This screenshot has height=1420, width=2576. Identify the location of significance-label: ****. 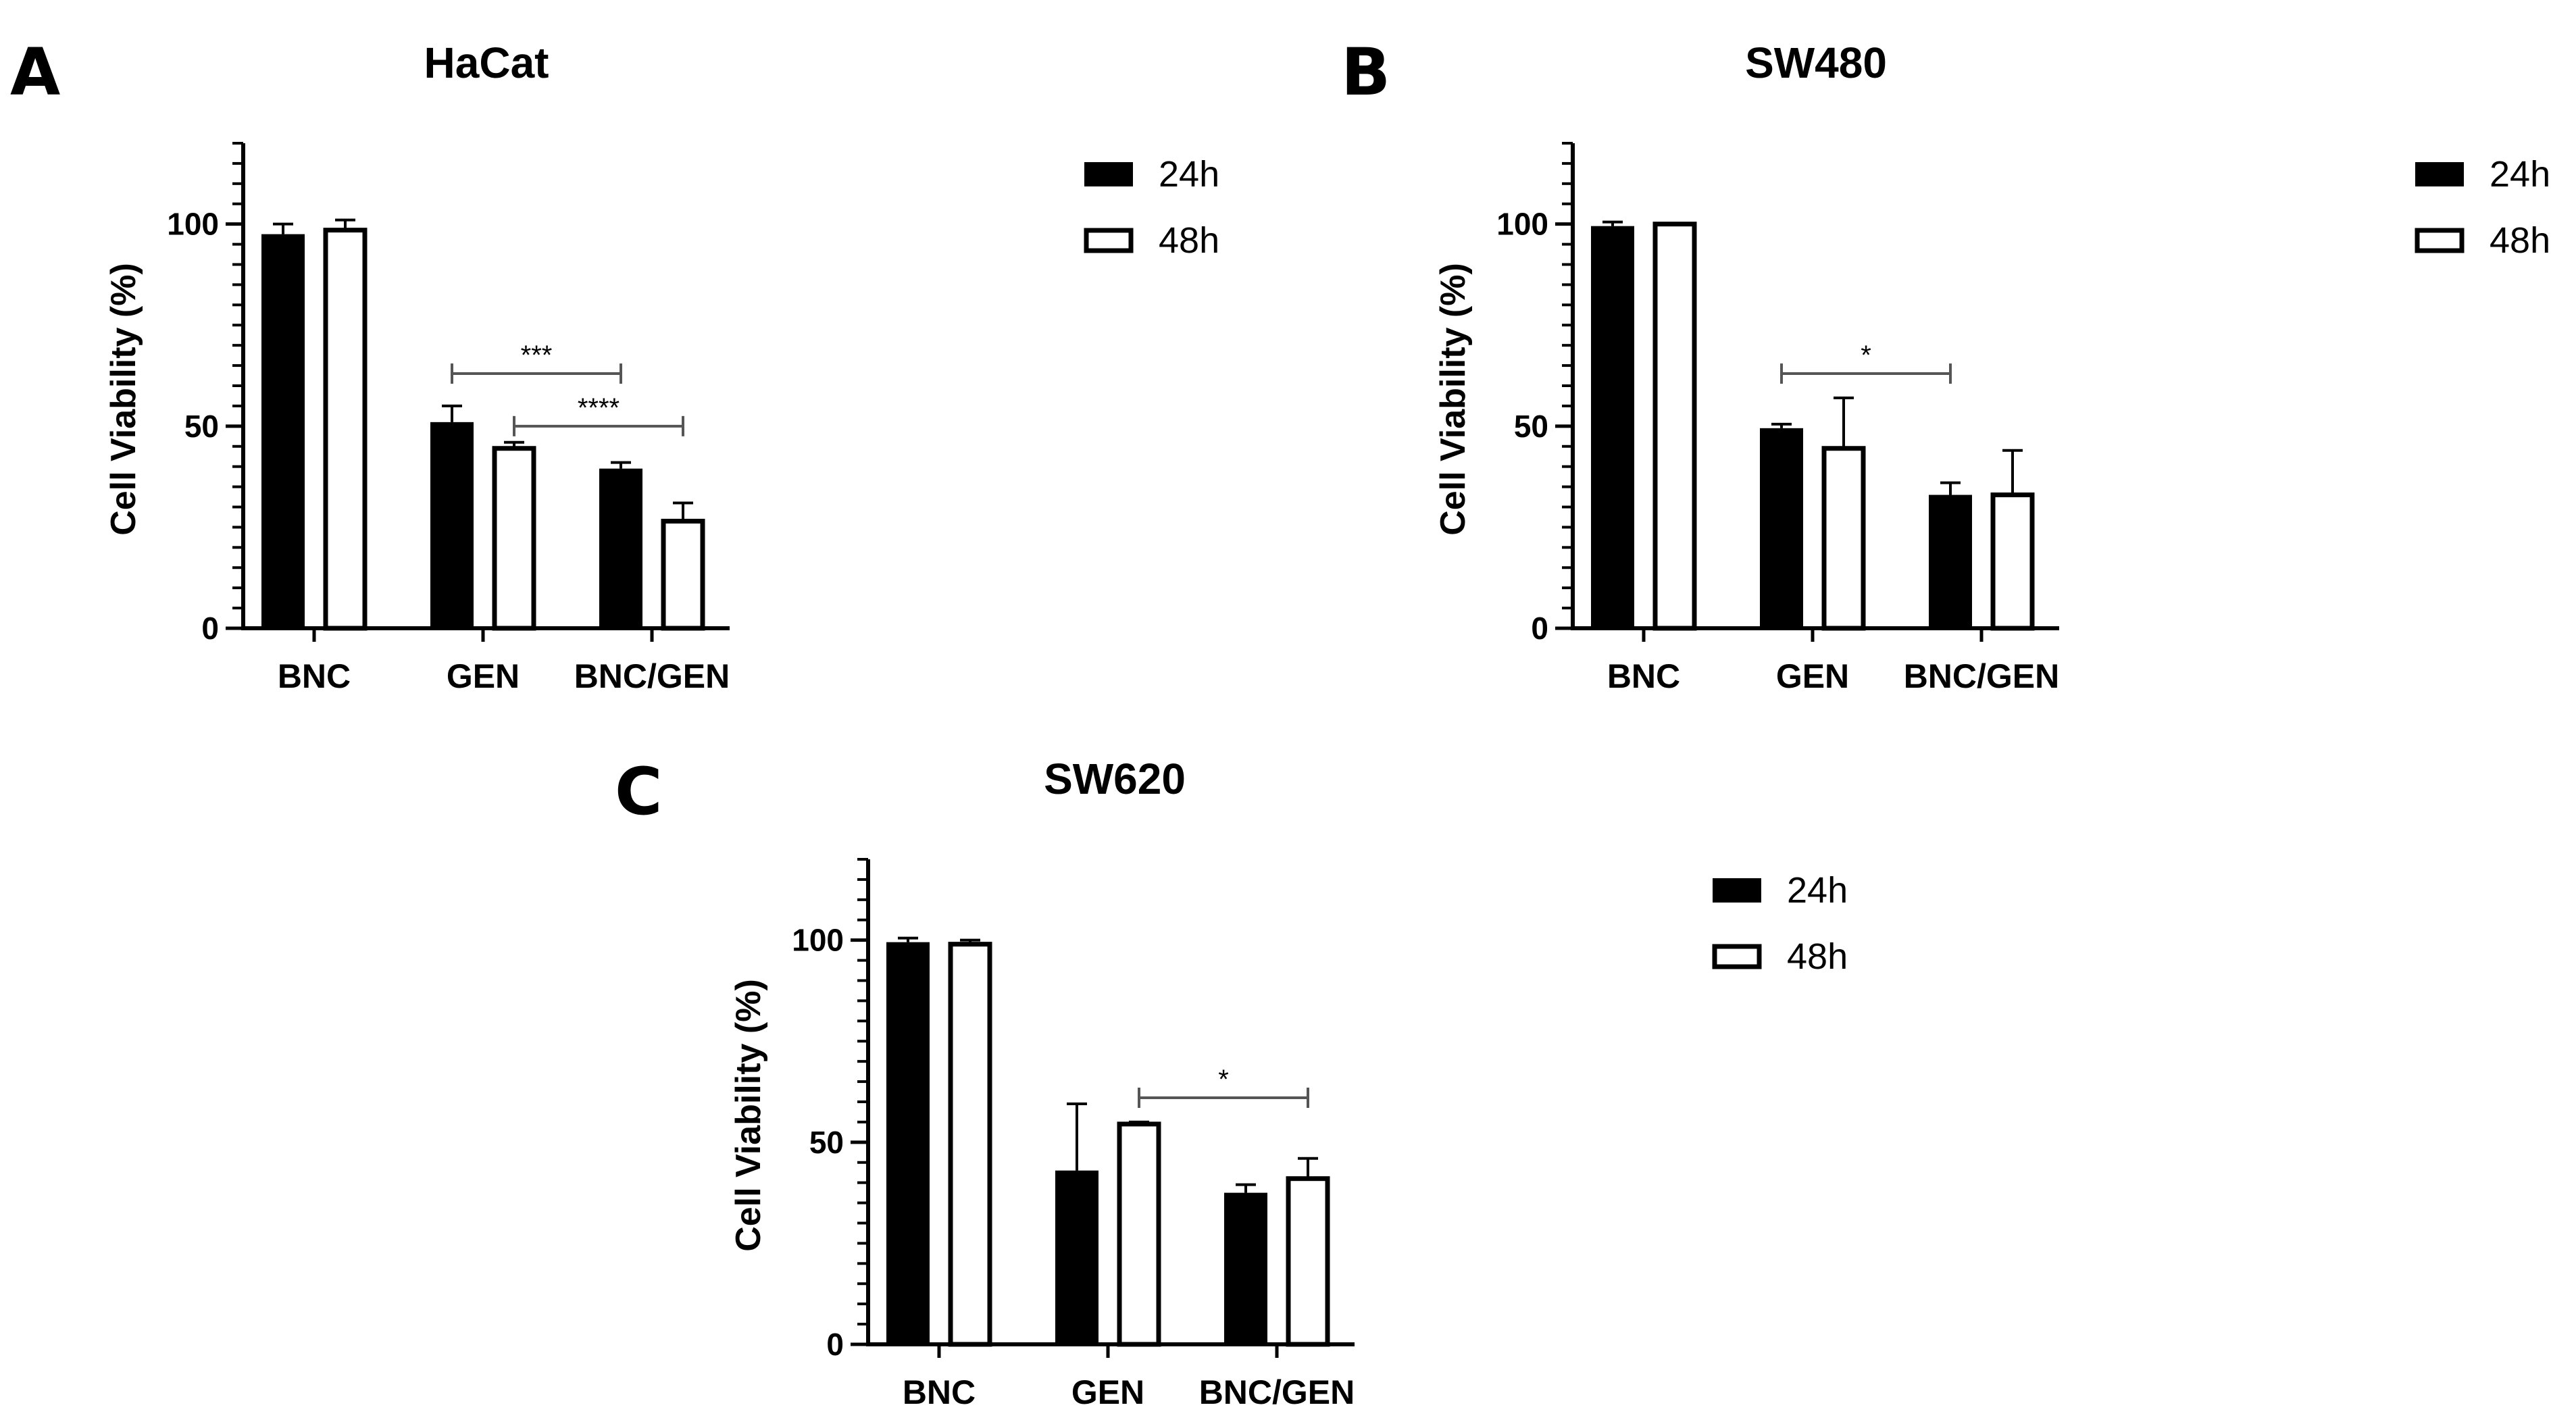
(599, 408).